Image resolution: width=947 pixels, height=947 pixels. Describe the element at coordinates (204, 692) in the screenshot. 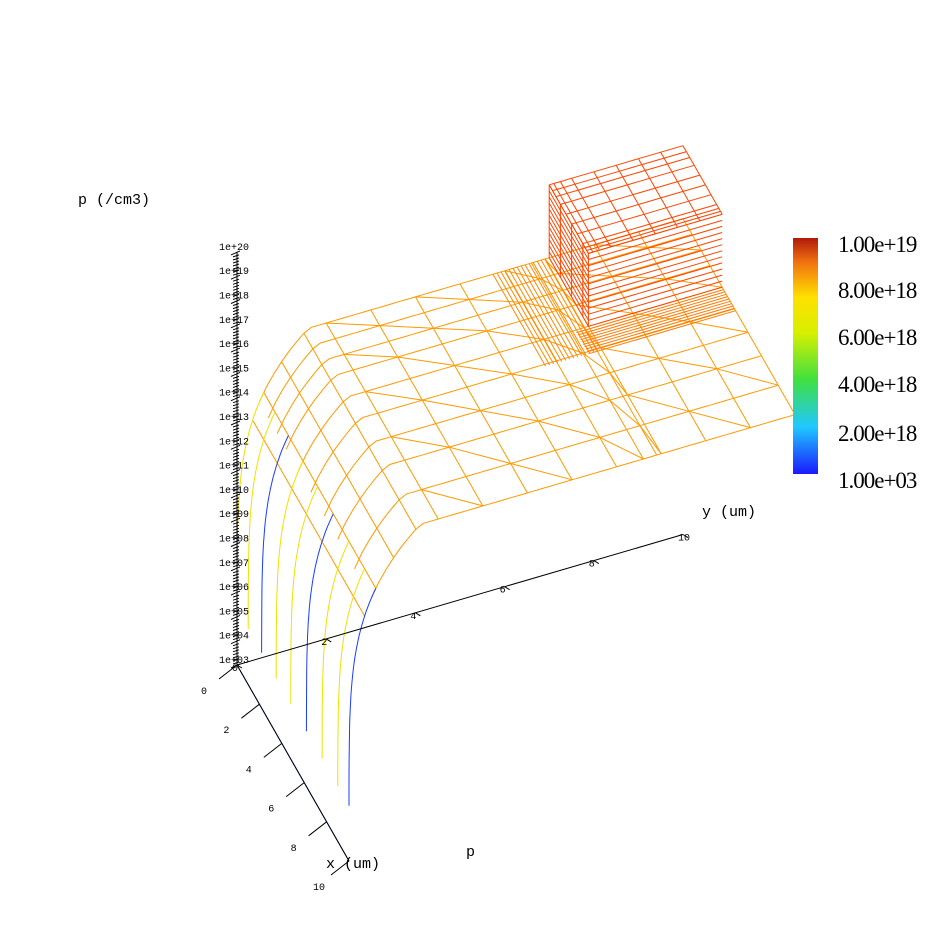

I see `x-tick-label-0: 0` at that location.